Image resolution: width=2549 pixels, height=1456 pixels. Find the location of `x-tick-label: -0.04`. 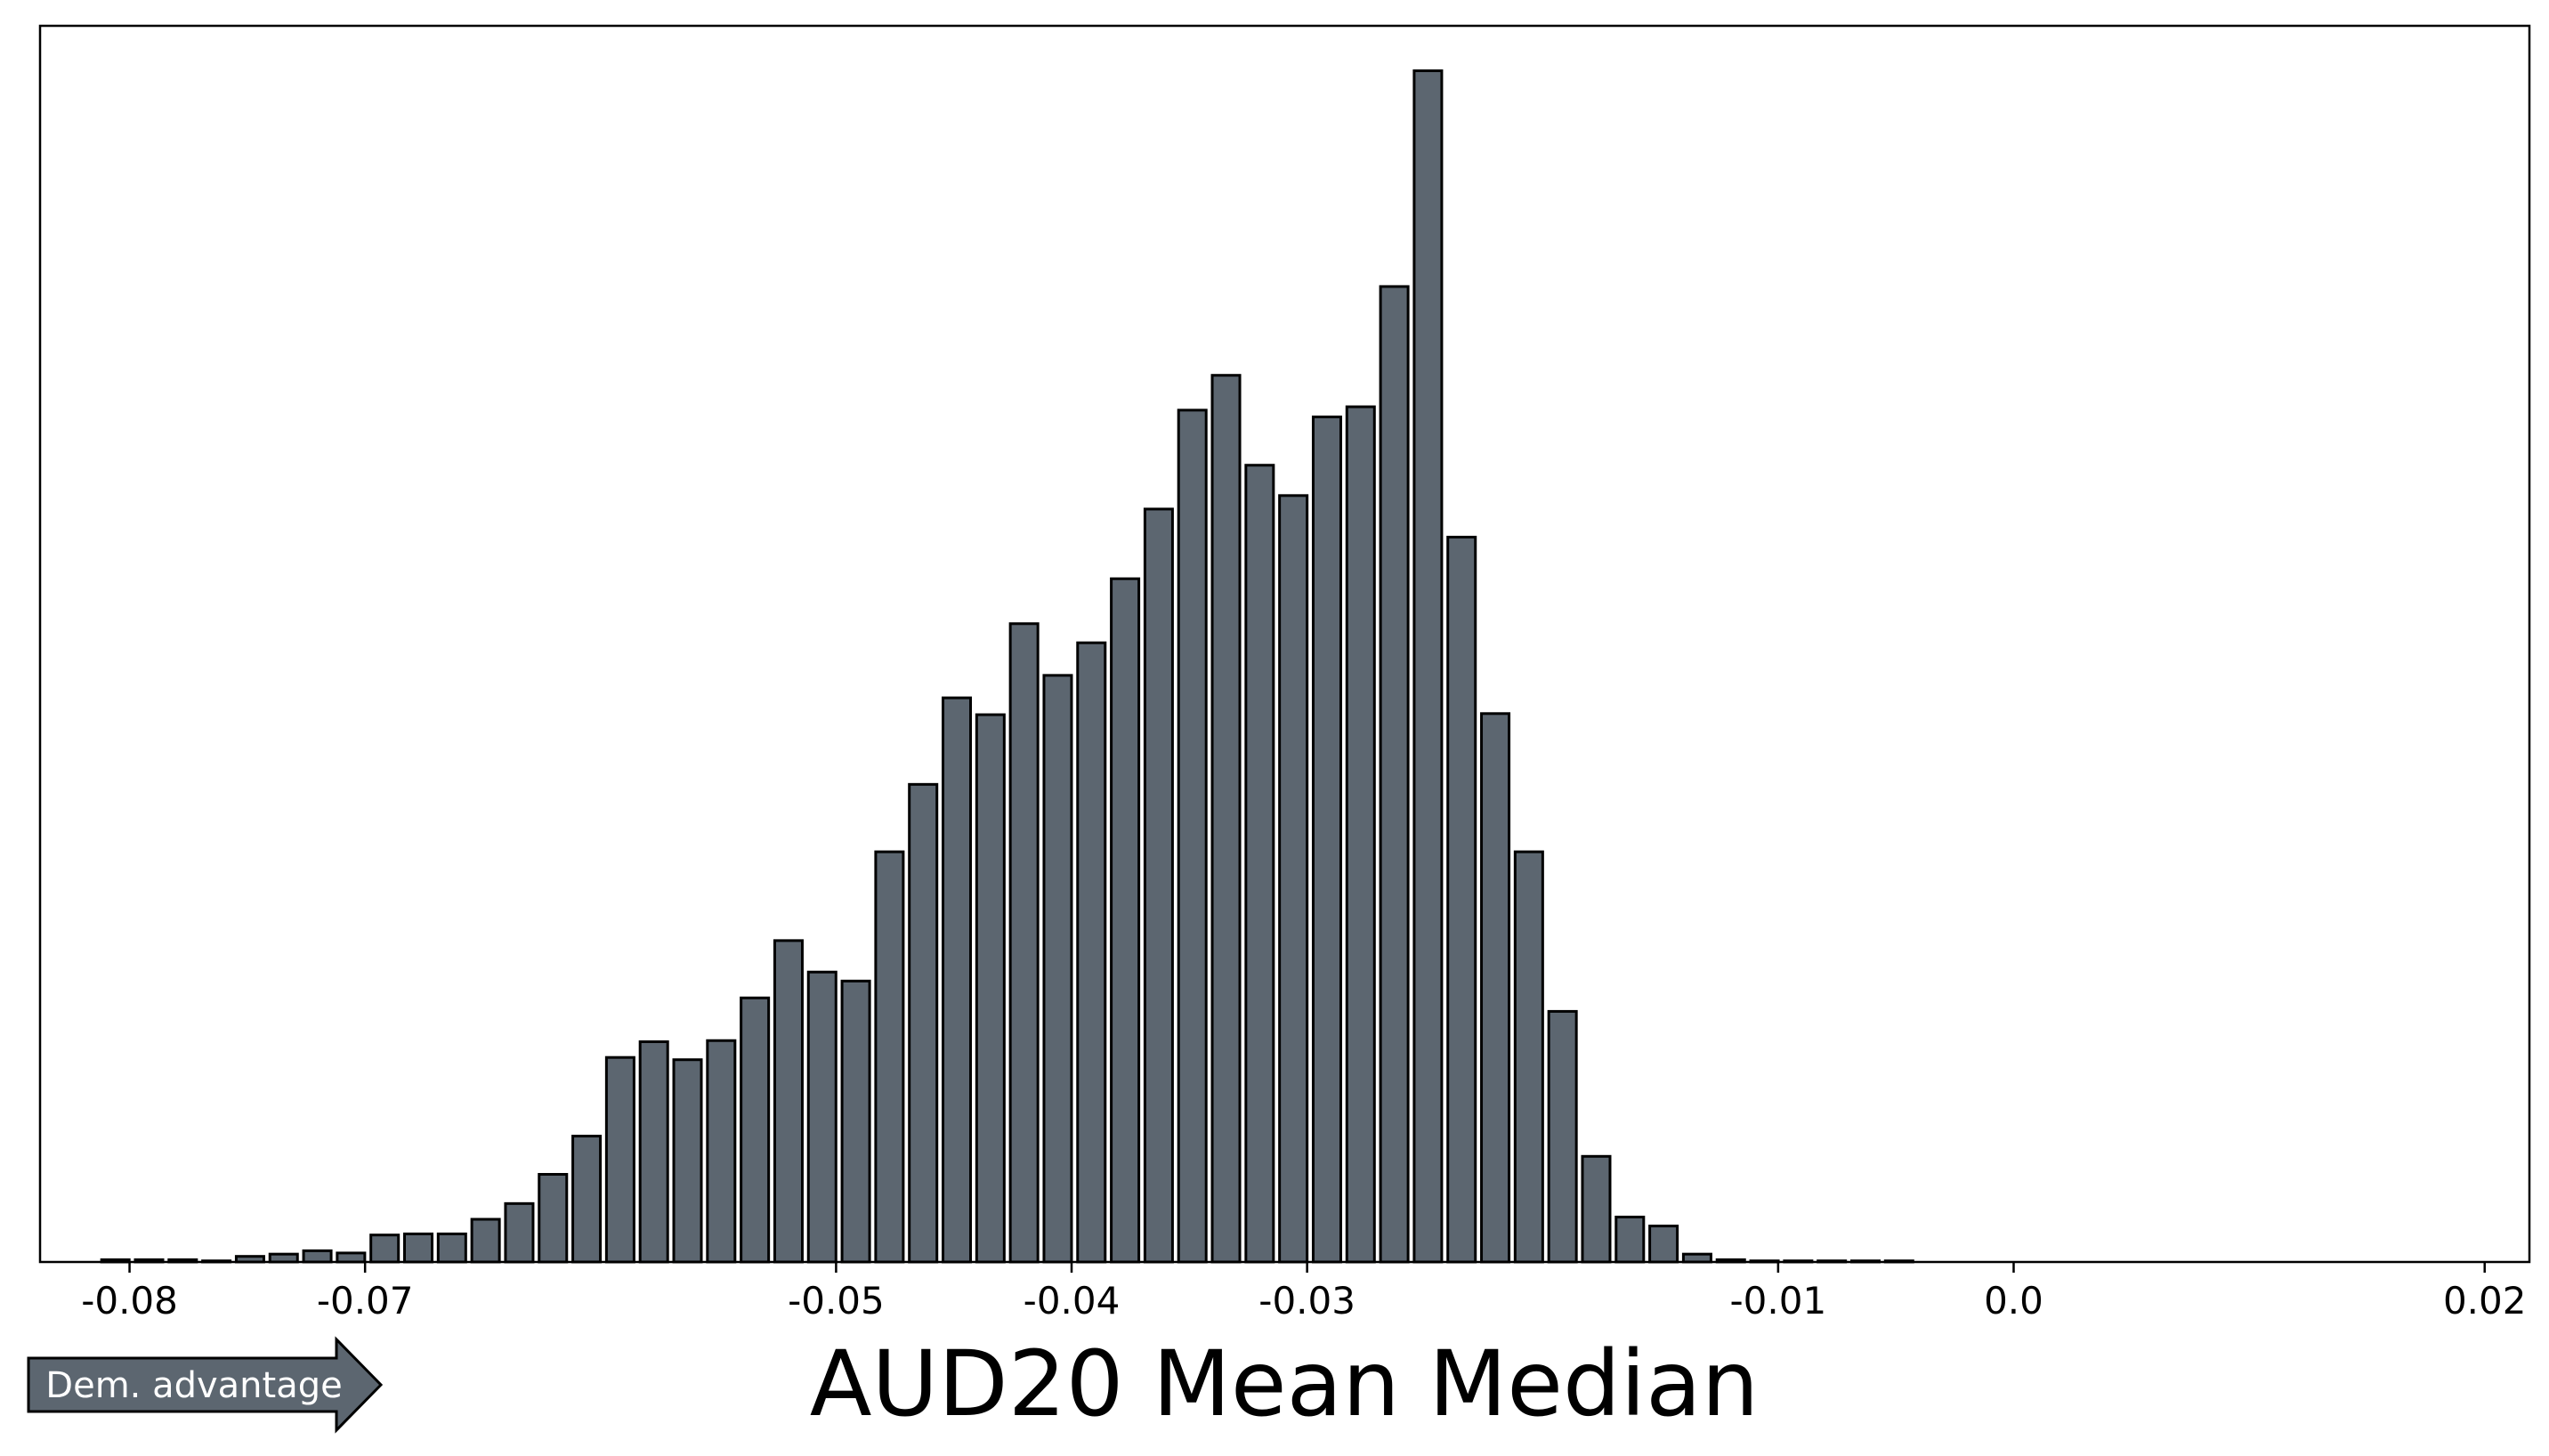

x-tick-label: -0.04 is located at coordinates (1072, 1301).